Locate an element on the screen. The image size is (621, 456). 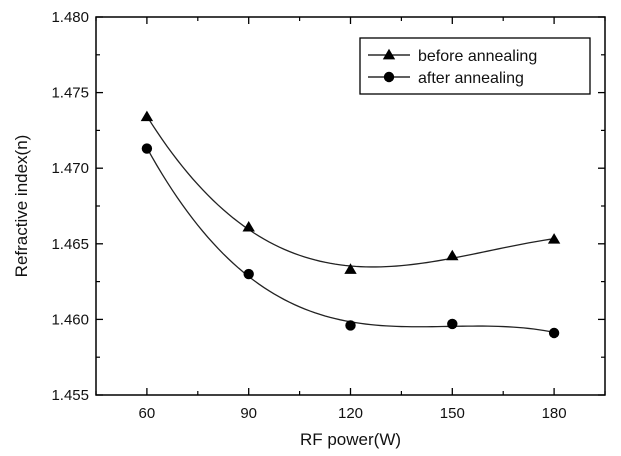
legend-label-after-annealing: after annealing is located at coordinates (471, 78).